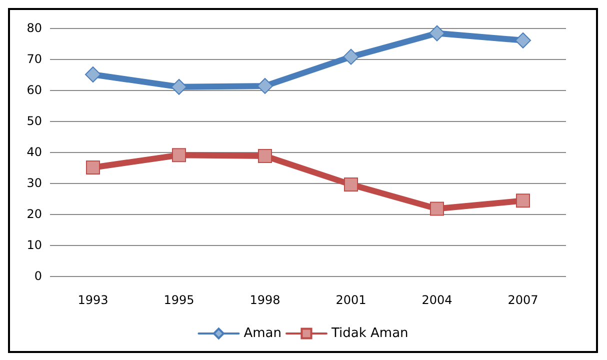  I want to click on x-tick-label: 2004, so click(437, 300).